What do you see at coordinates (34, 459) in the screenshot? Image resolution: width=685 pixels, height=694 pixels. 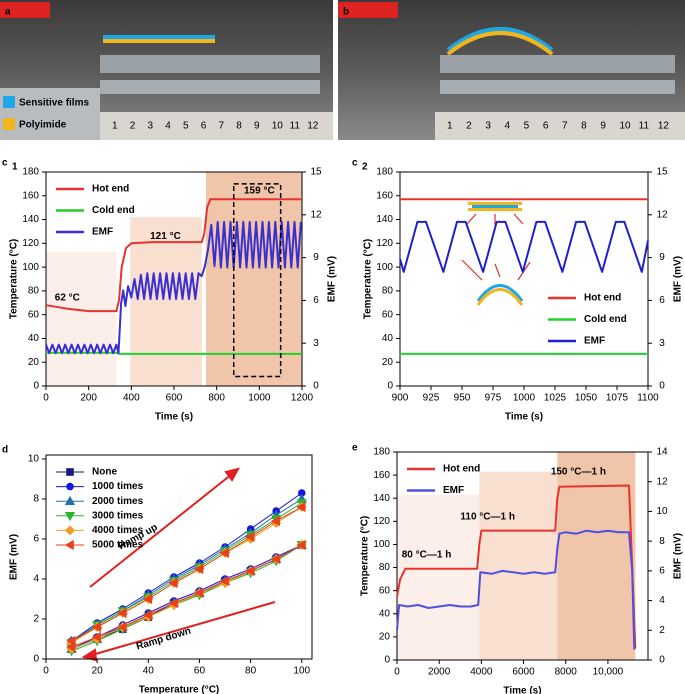 I see `y-tick-label: 10` at bounding box center [34, 459].